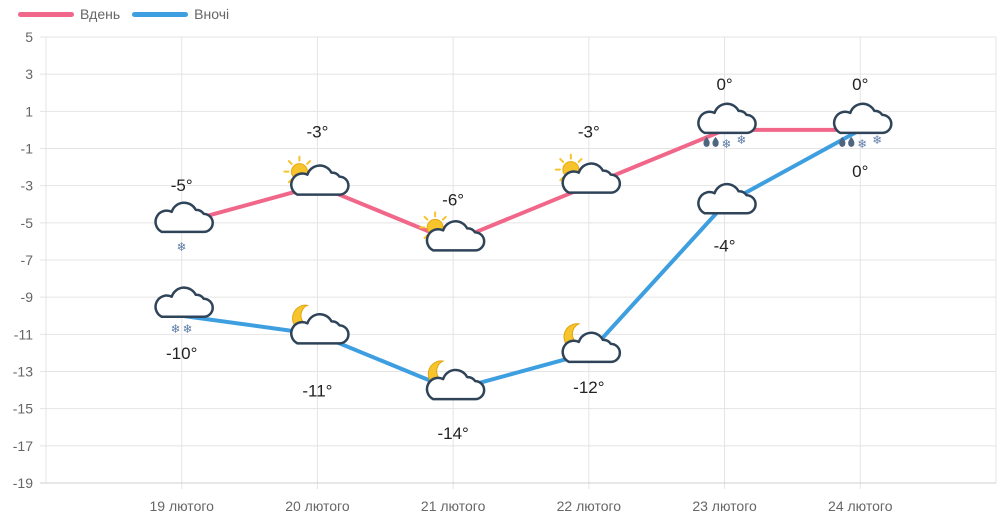 This screenshot has width=1006, height=530. Describe the element at coordinates (724, 506) in the screenshot. I see `x-tick-label: 23 лютого` at that location.